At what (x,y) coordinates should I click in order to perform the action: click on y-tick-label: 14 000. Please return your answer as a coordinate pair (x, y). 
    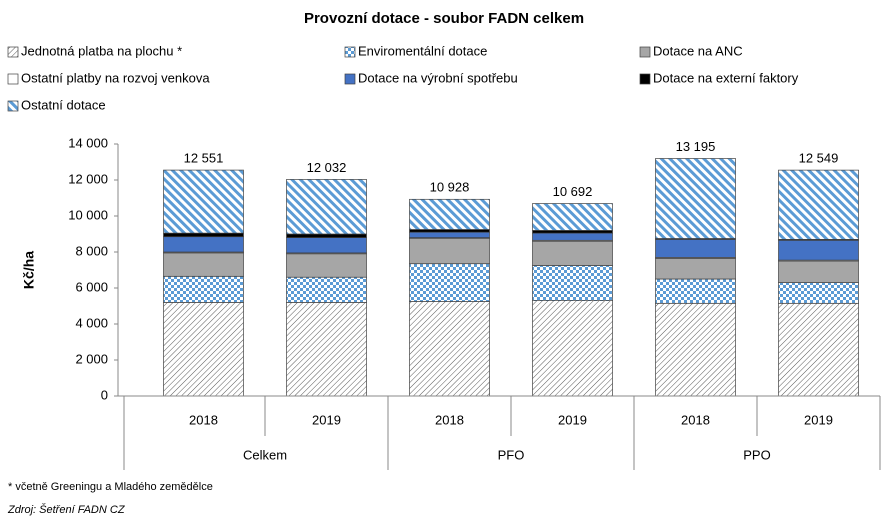
    Looking at the image, I should click on (88, 142).